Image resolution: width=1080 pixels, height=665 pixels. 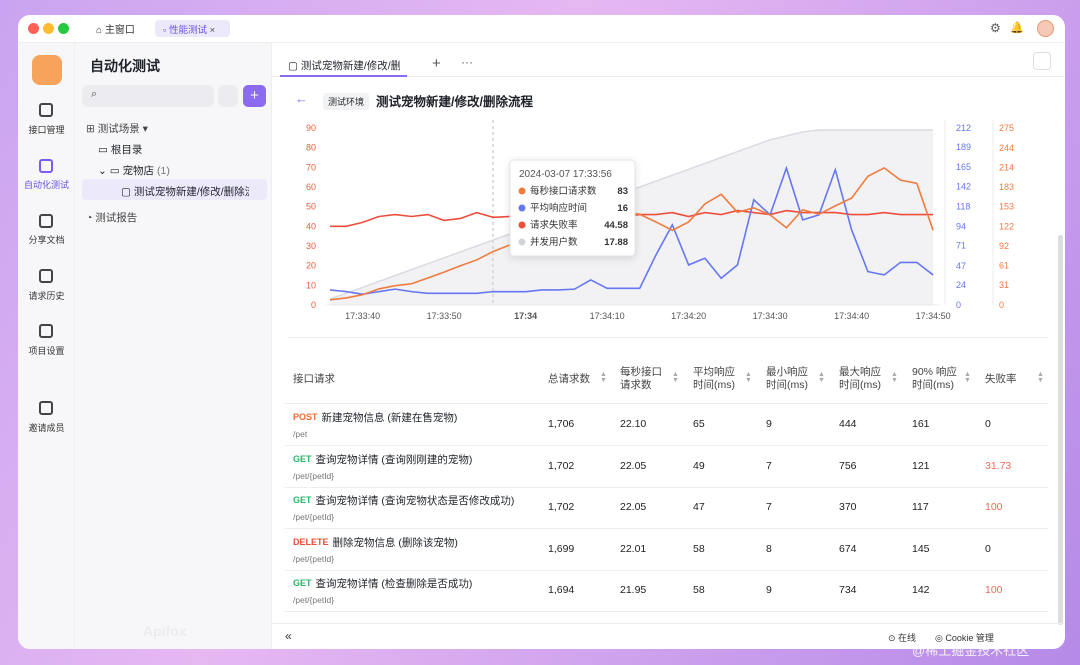 I want to click on tab, so click(x=343, y=64).